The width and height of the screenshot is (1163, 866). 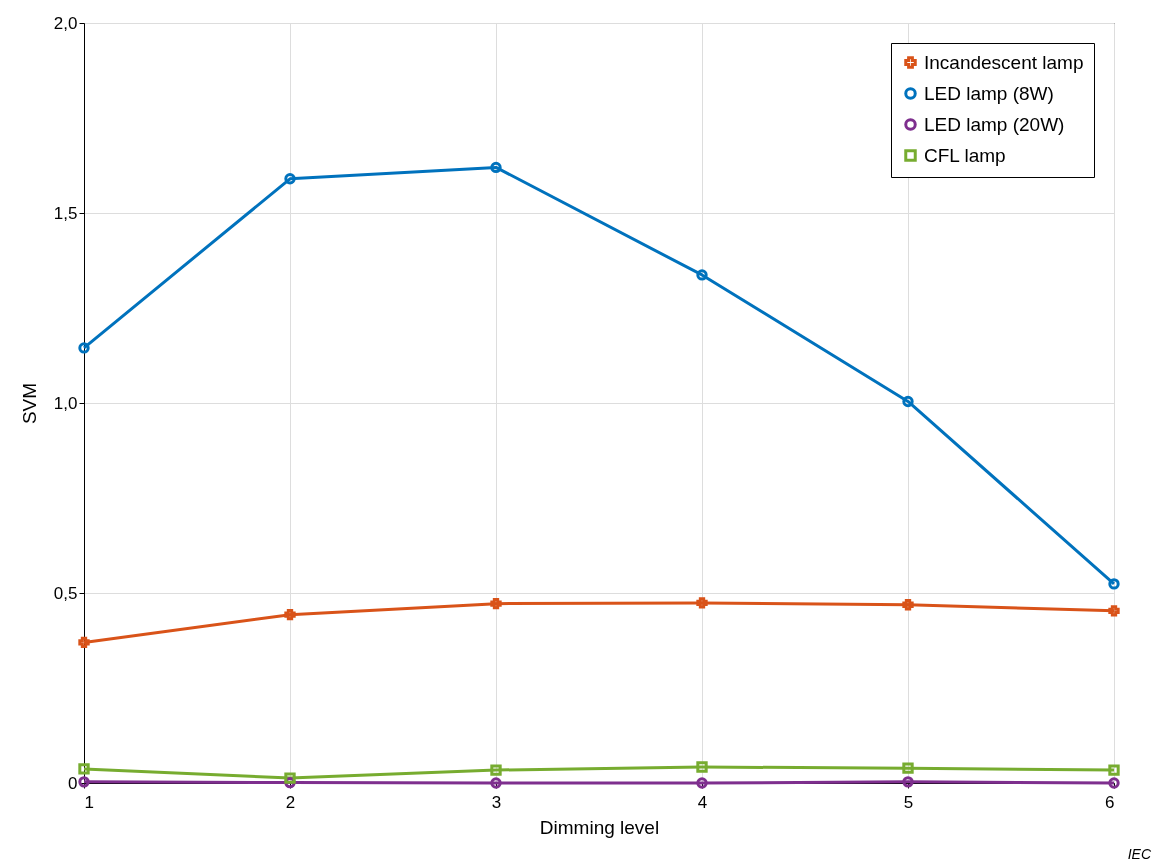 What do you see at coordinates (65, 593) in the screenshot?
I see `y-tick-label: 0,5` at bounding box center [65, 593].